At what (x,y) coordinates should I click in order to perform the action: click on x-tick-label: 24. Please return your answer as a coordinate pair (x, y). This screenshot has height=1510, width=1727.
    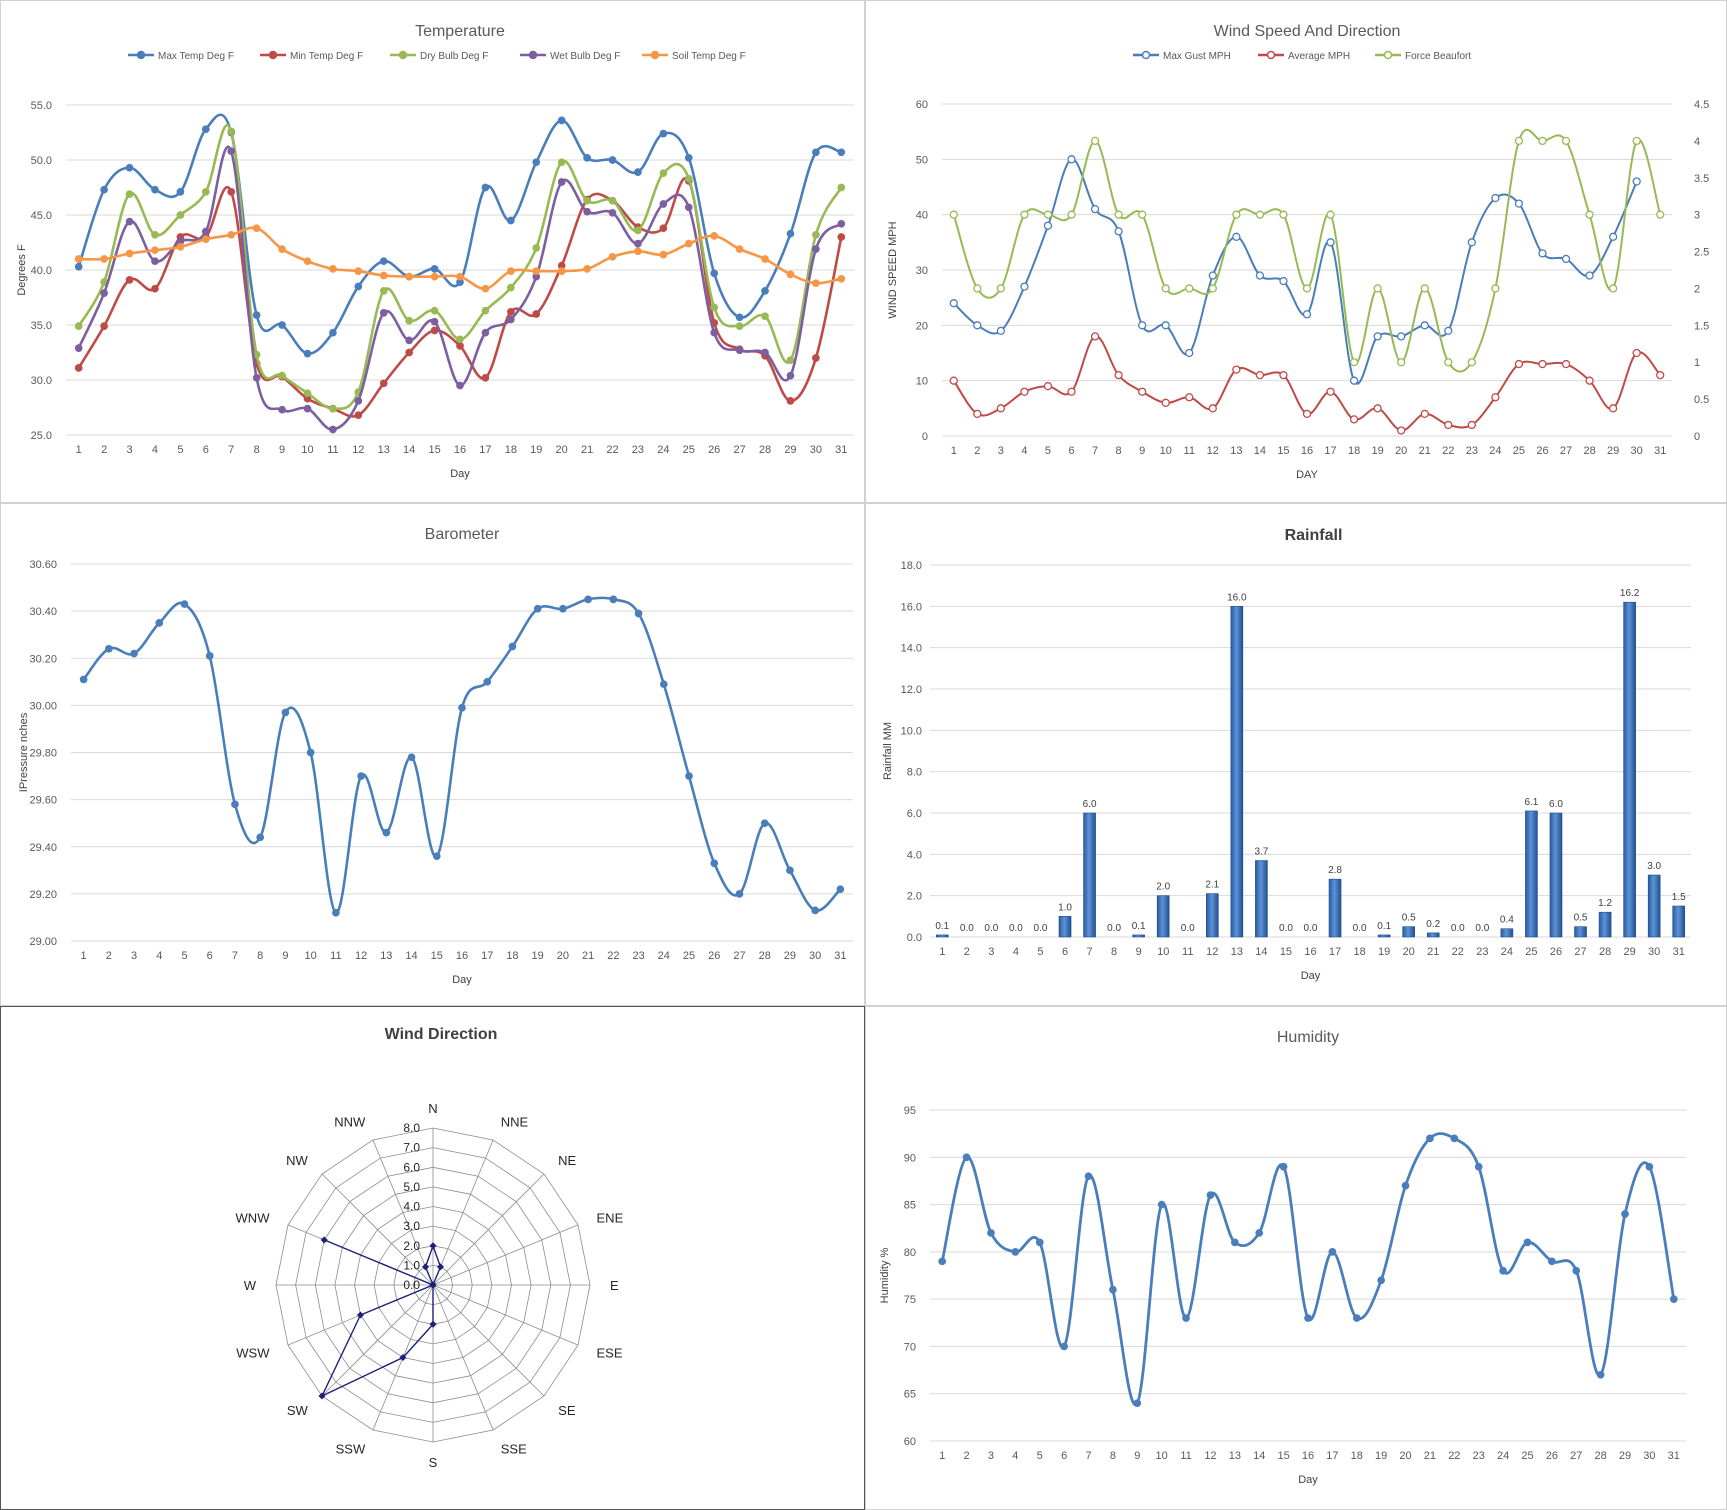
    Looking at the image, I should click on (664, 956).